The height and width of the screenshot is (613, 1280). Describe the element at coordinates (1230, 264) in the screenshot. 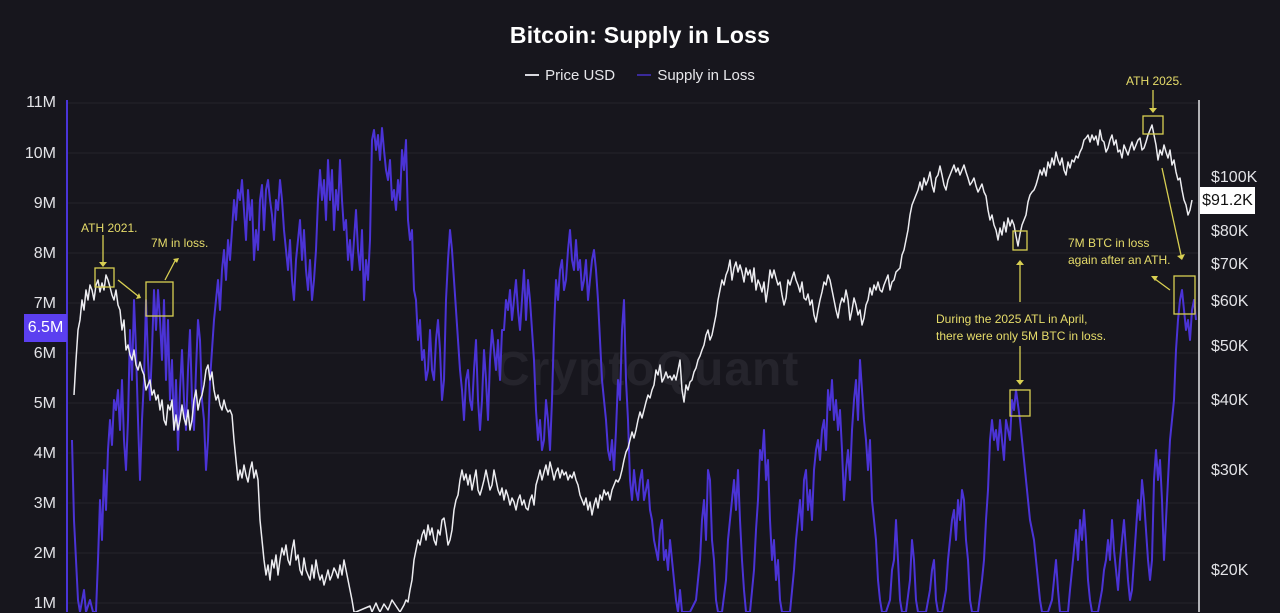

I see `right-tick-70k: $70K` at that location.